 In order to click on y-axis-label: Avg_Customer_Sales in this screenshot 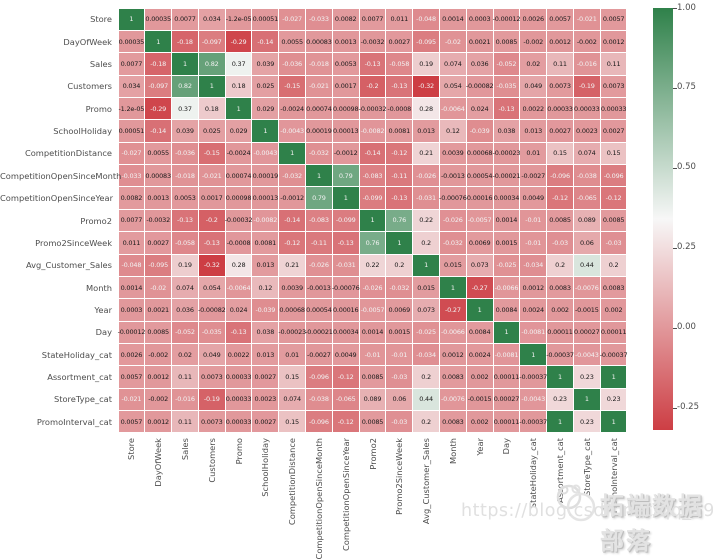, I will do `click(68, 265)`.